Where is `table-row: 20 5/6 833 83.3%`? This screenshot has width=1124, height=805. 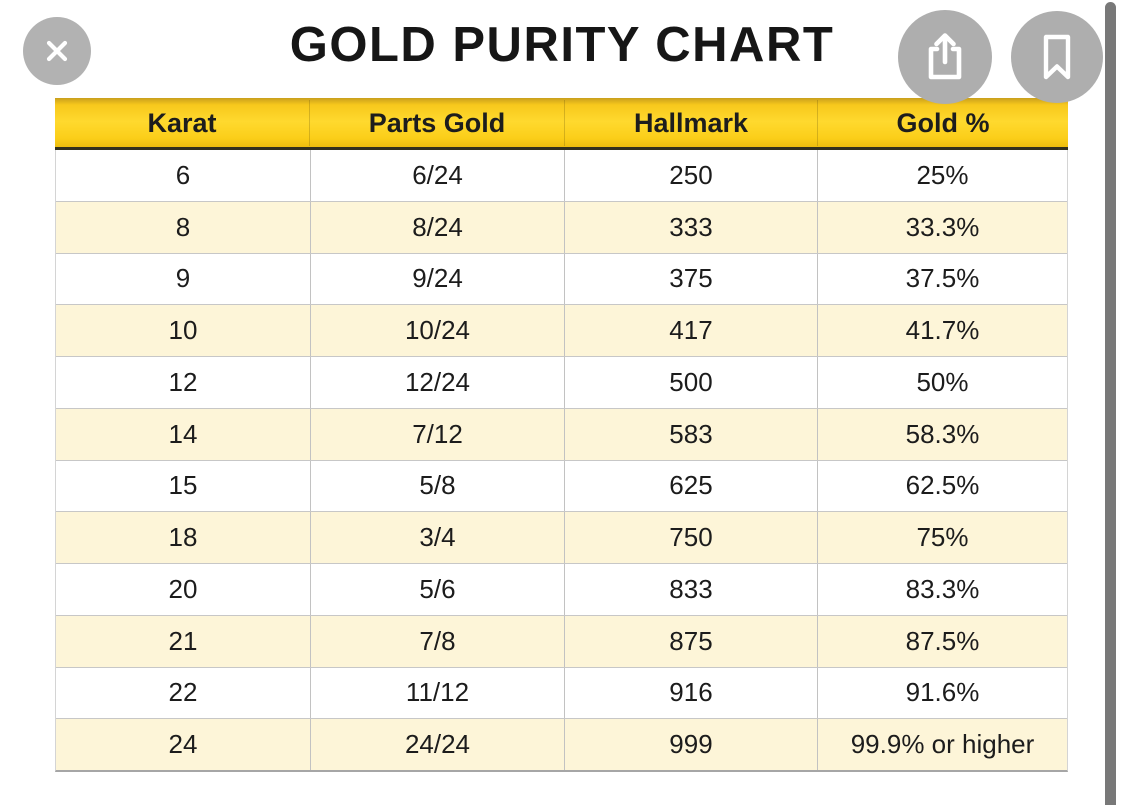
table-row: 20 5/6 833 83.3% is located at coordinates (561, 590).